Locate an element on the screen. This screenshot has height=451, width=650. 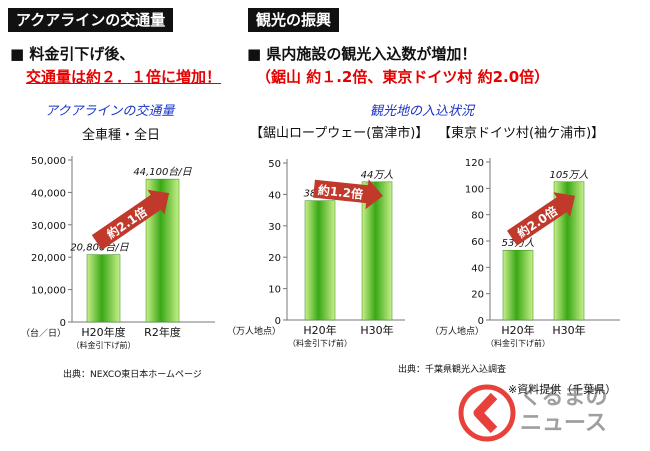
chart2-arrow-shape is located at coordinates (348, 194).